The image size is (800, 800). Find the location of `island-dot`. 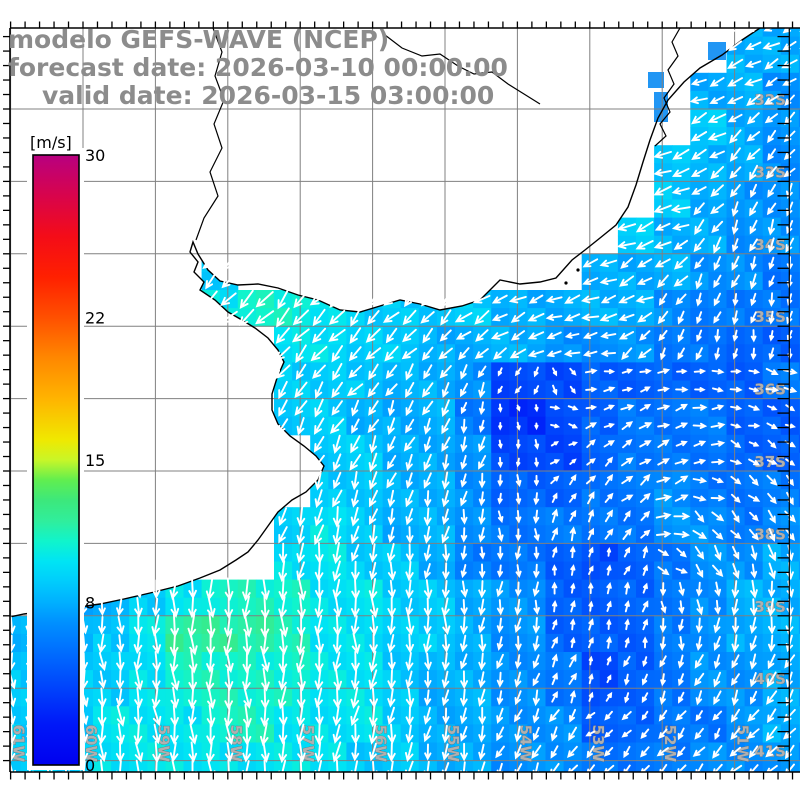

island-dot is located at coordinates (578, 270).